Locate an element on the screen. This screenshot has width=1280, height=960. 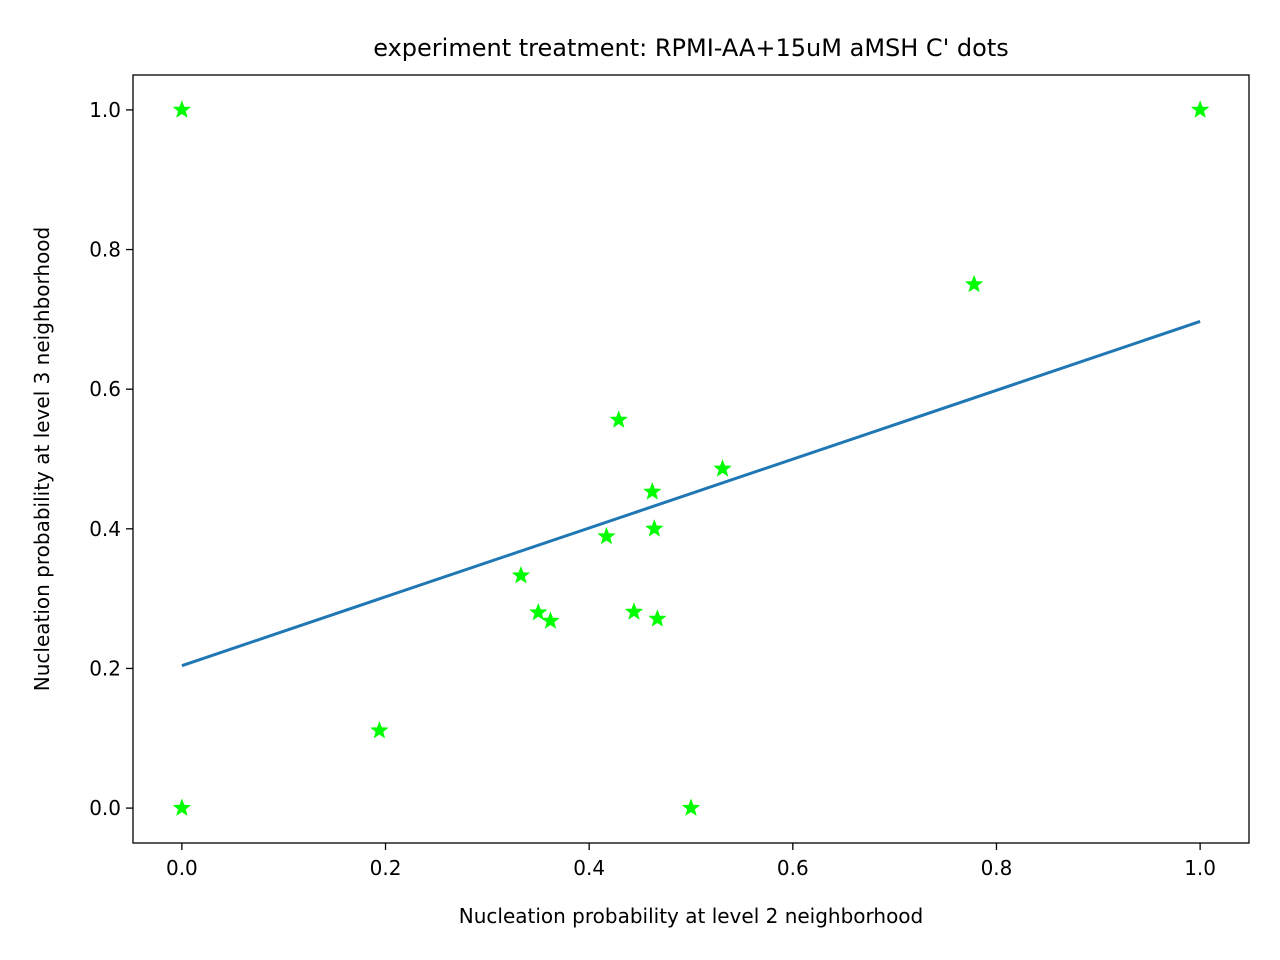
x-axis-ticks: 0.0 0.2 0.4 0.6 0.8 1.0 is located at coordinates (691, 861).